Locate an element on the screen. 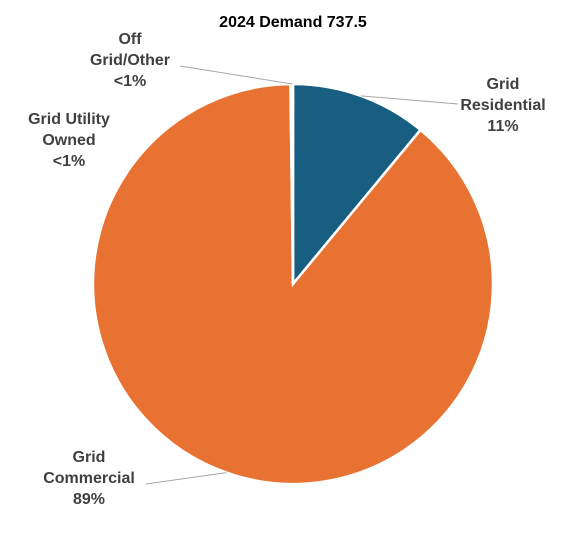 The width and height of the screenshot is (584, 533). pie-slice-off-grid-other is located at coordinates (292, 183).